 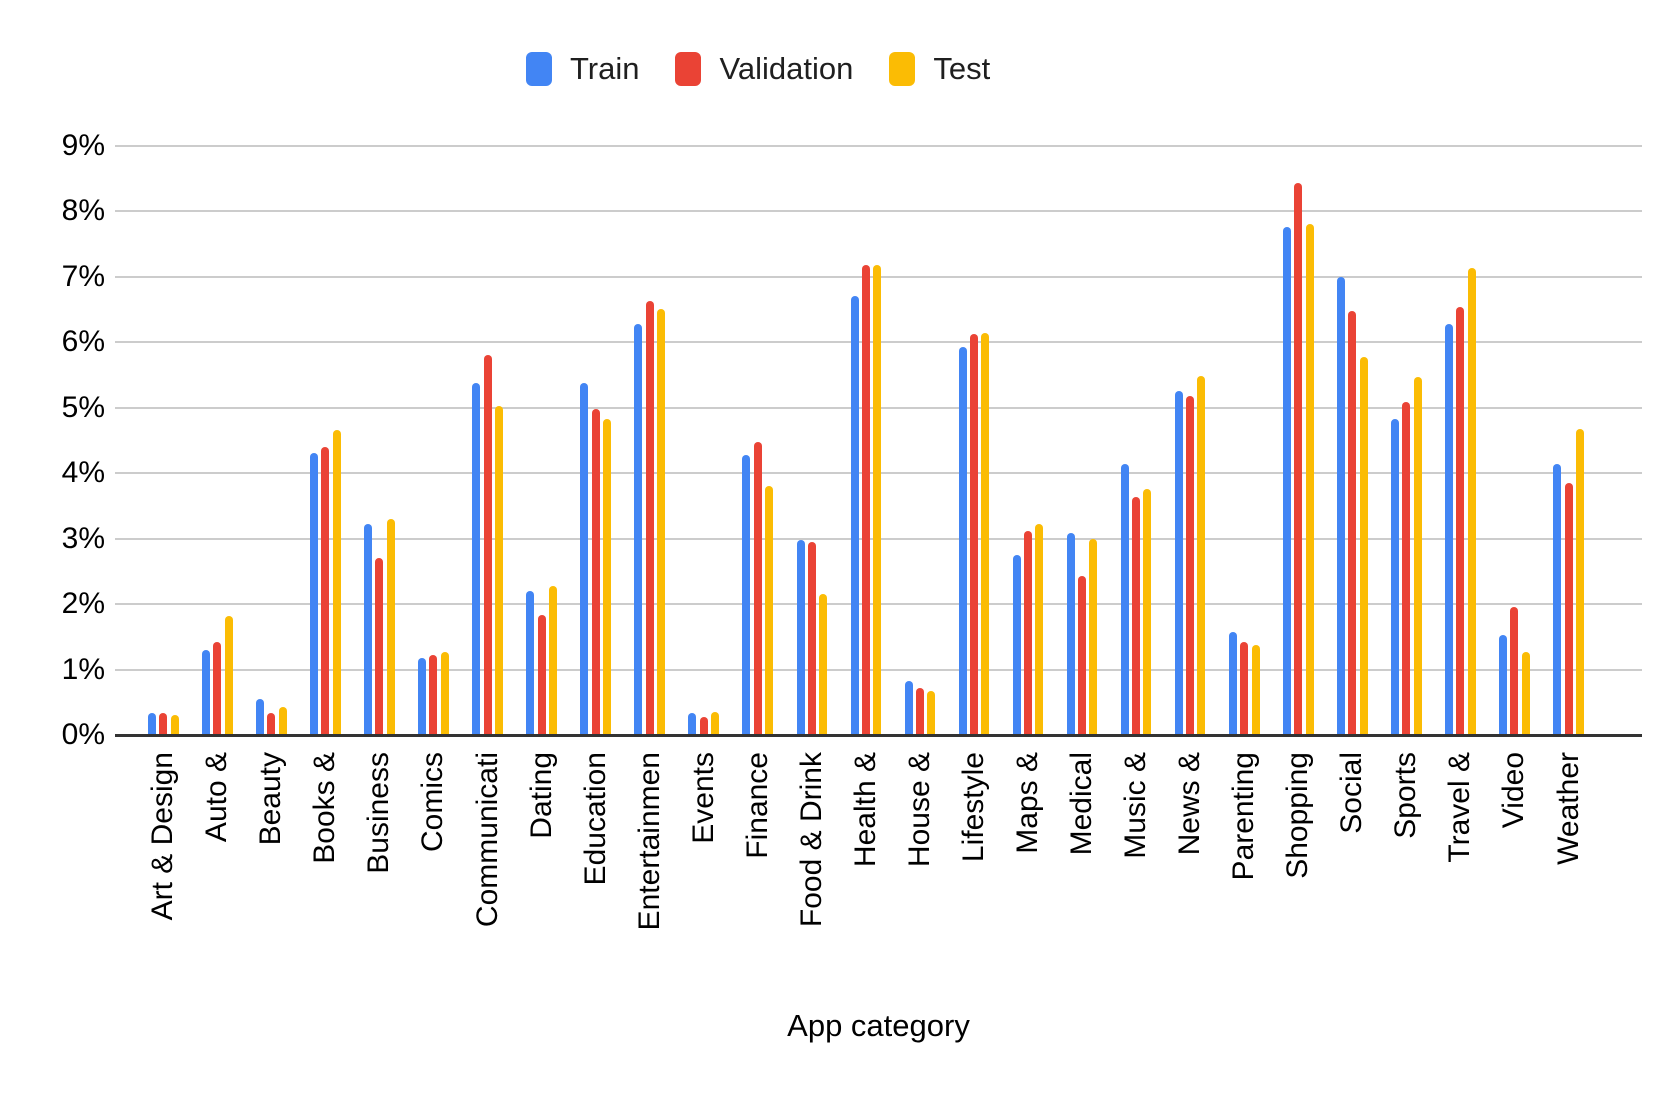 I want to click on bar-train-auto, so click(x=205, y=692).